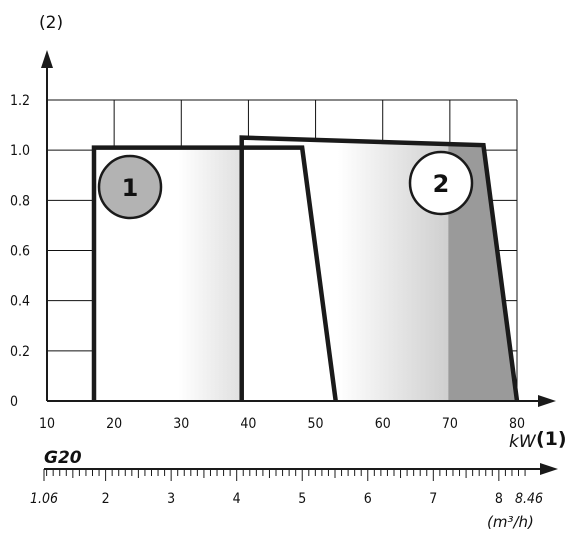 This screenshot has height=534, width=566. What do you see at coordinates (20, 252) in the screenshot?
I see `y-tick-label: 0.6` at bounding box center [20, 252].